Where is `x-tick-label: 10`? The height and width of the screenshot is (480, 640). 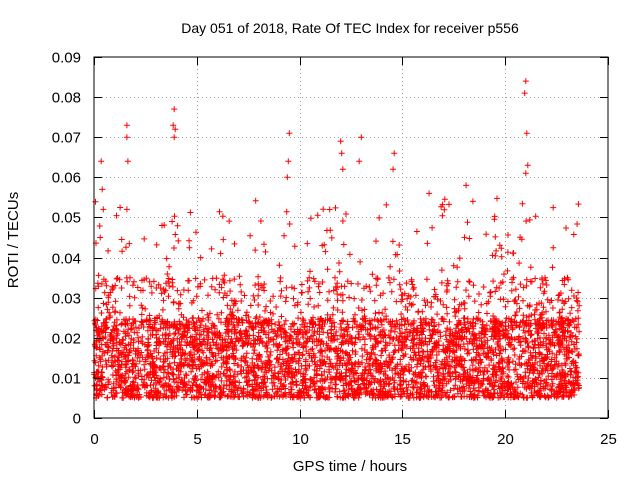 x-tick-label: 10 is located at coordinates (300, 439).